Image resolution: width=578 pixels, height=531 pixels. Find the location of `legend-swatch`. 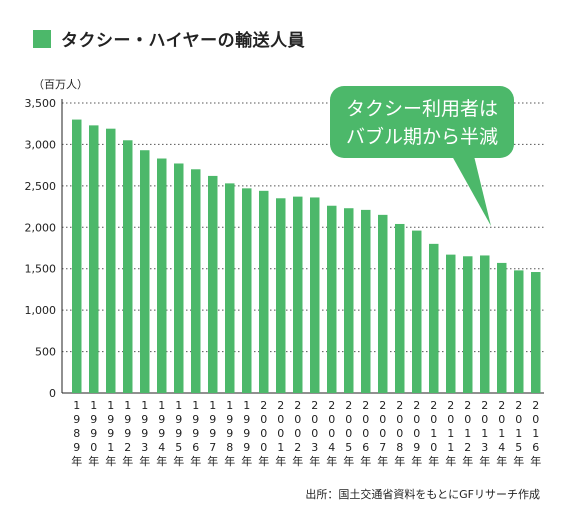

legend-swatch is located at coordinates (42, 38).